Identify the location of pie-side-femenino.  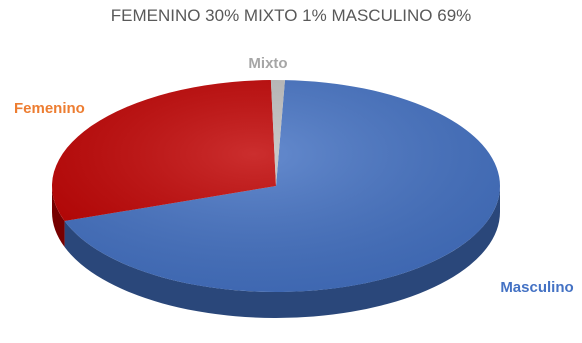
(58, 217).